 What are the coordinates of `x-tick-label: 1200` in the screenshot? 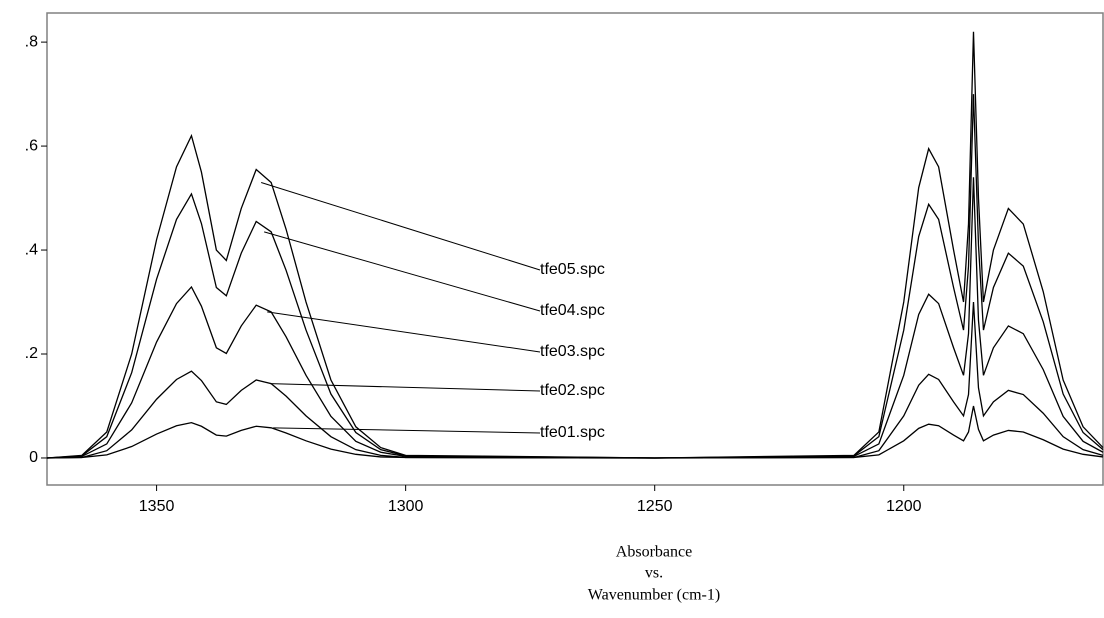 It's located at (904, 506).